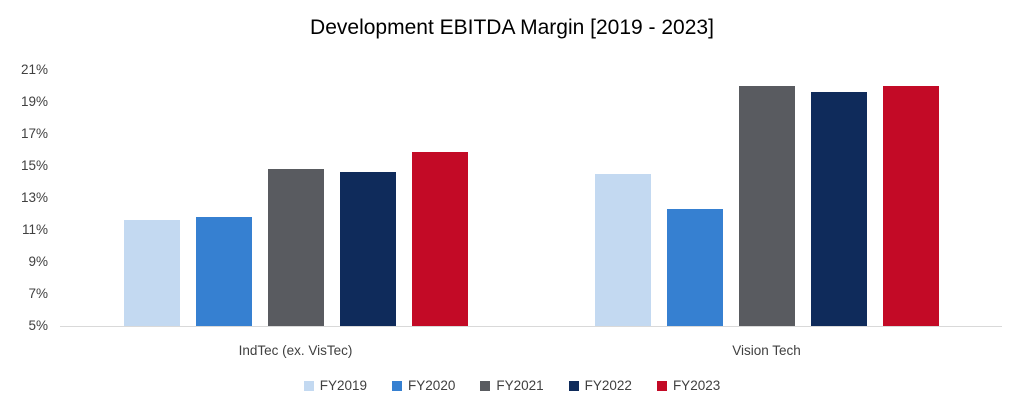  I want to click on x-axis-category-label: Vision Tech, so click(766, 350).